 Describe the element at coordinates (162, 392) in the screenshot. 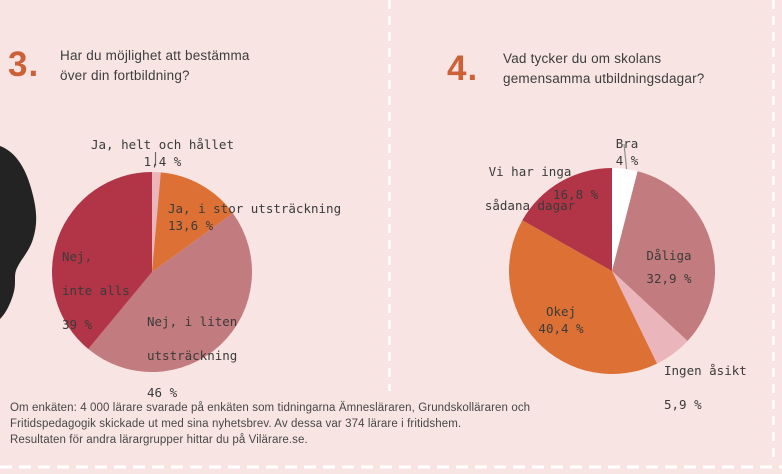

I see `slice-pct: 46 %` at that location.